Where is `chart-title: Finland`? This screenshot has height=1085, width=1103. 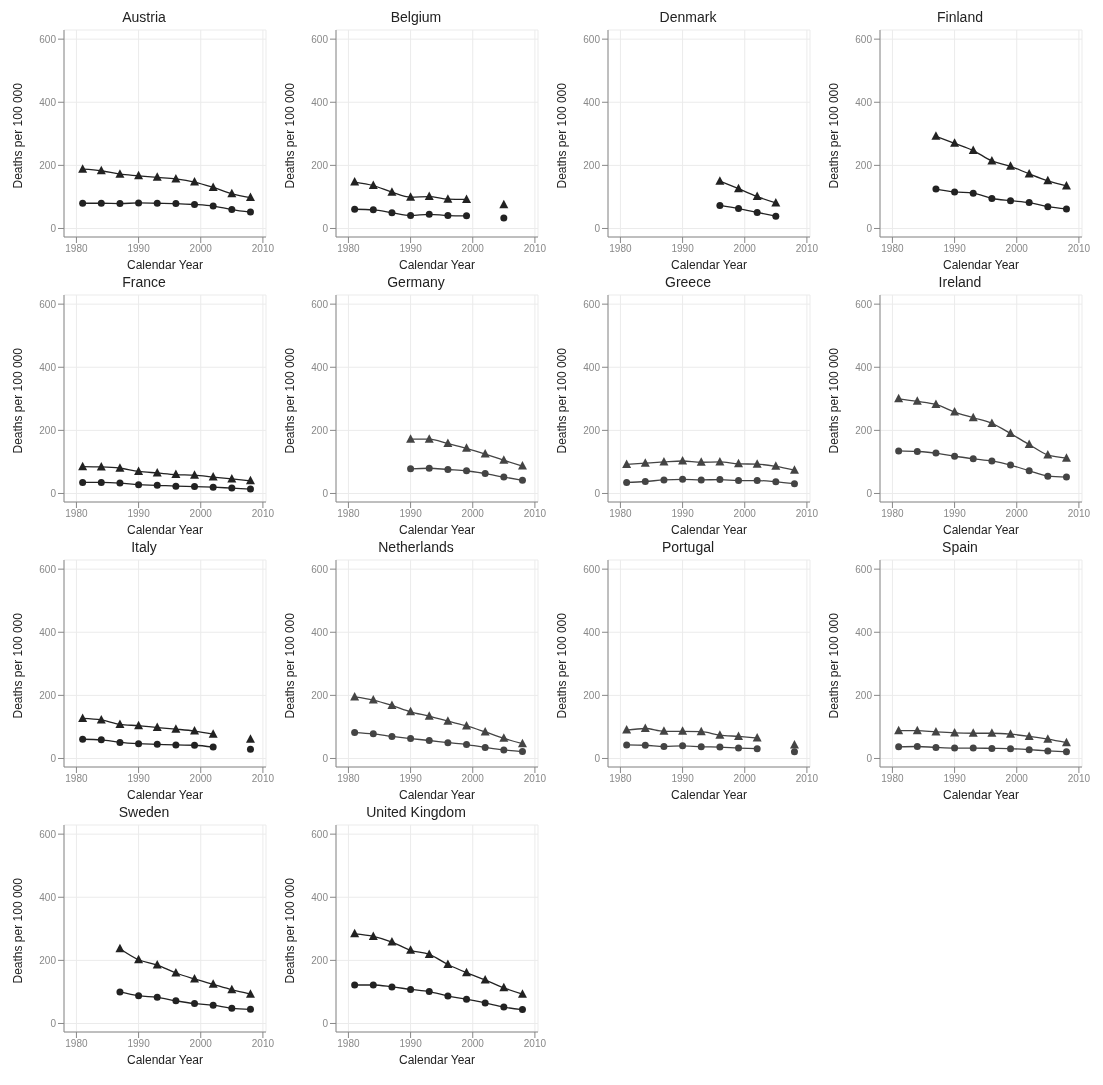 chart-title: Finland is located at coordinates (960, 17).